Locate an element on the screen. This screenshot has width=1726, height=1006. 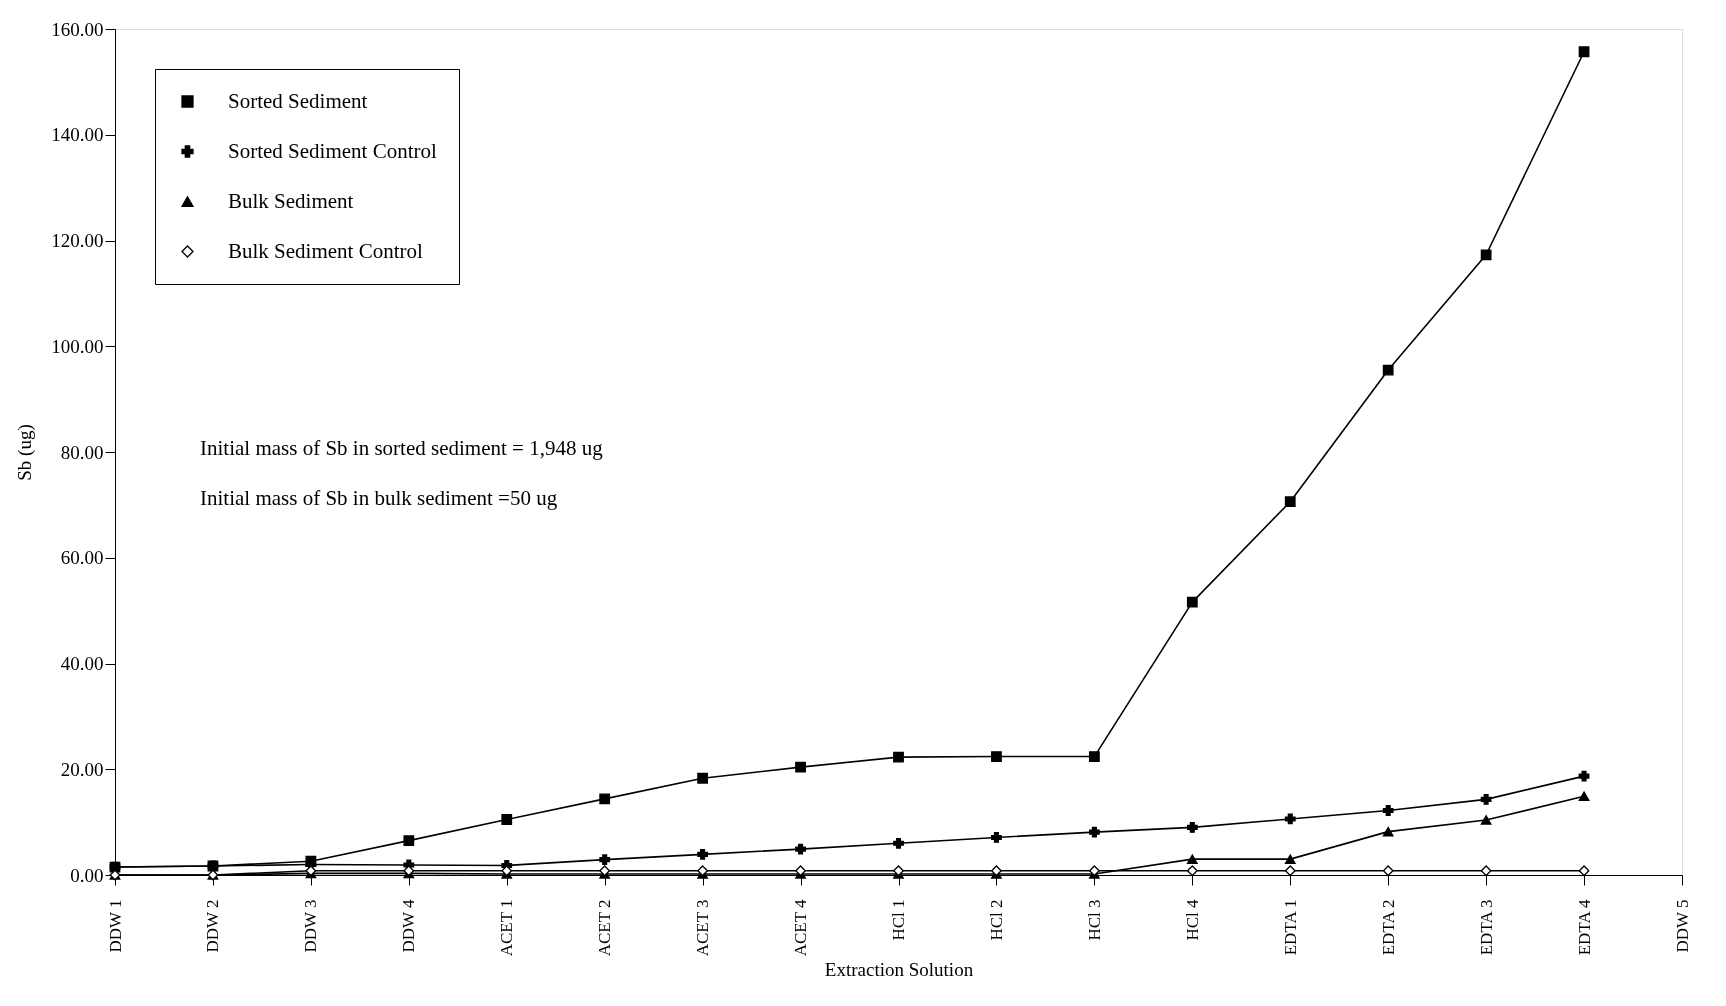
x-tick-label: HCl 2 is located at coordinates (996, 920).